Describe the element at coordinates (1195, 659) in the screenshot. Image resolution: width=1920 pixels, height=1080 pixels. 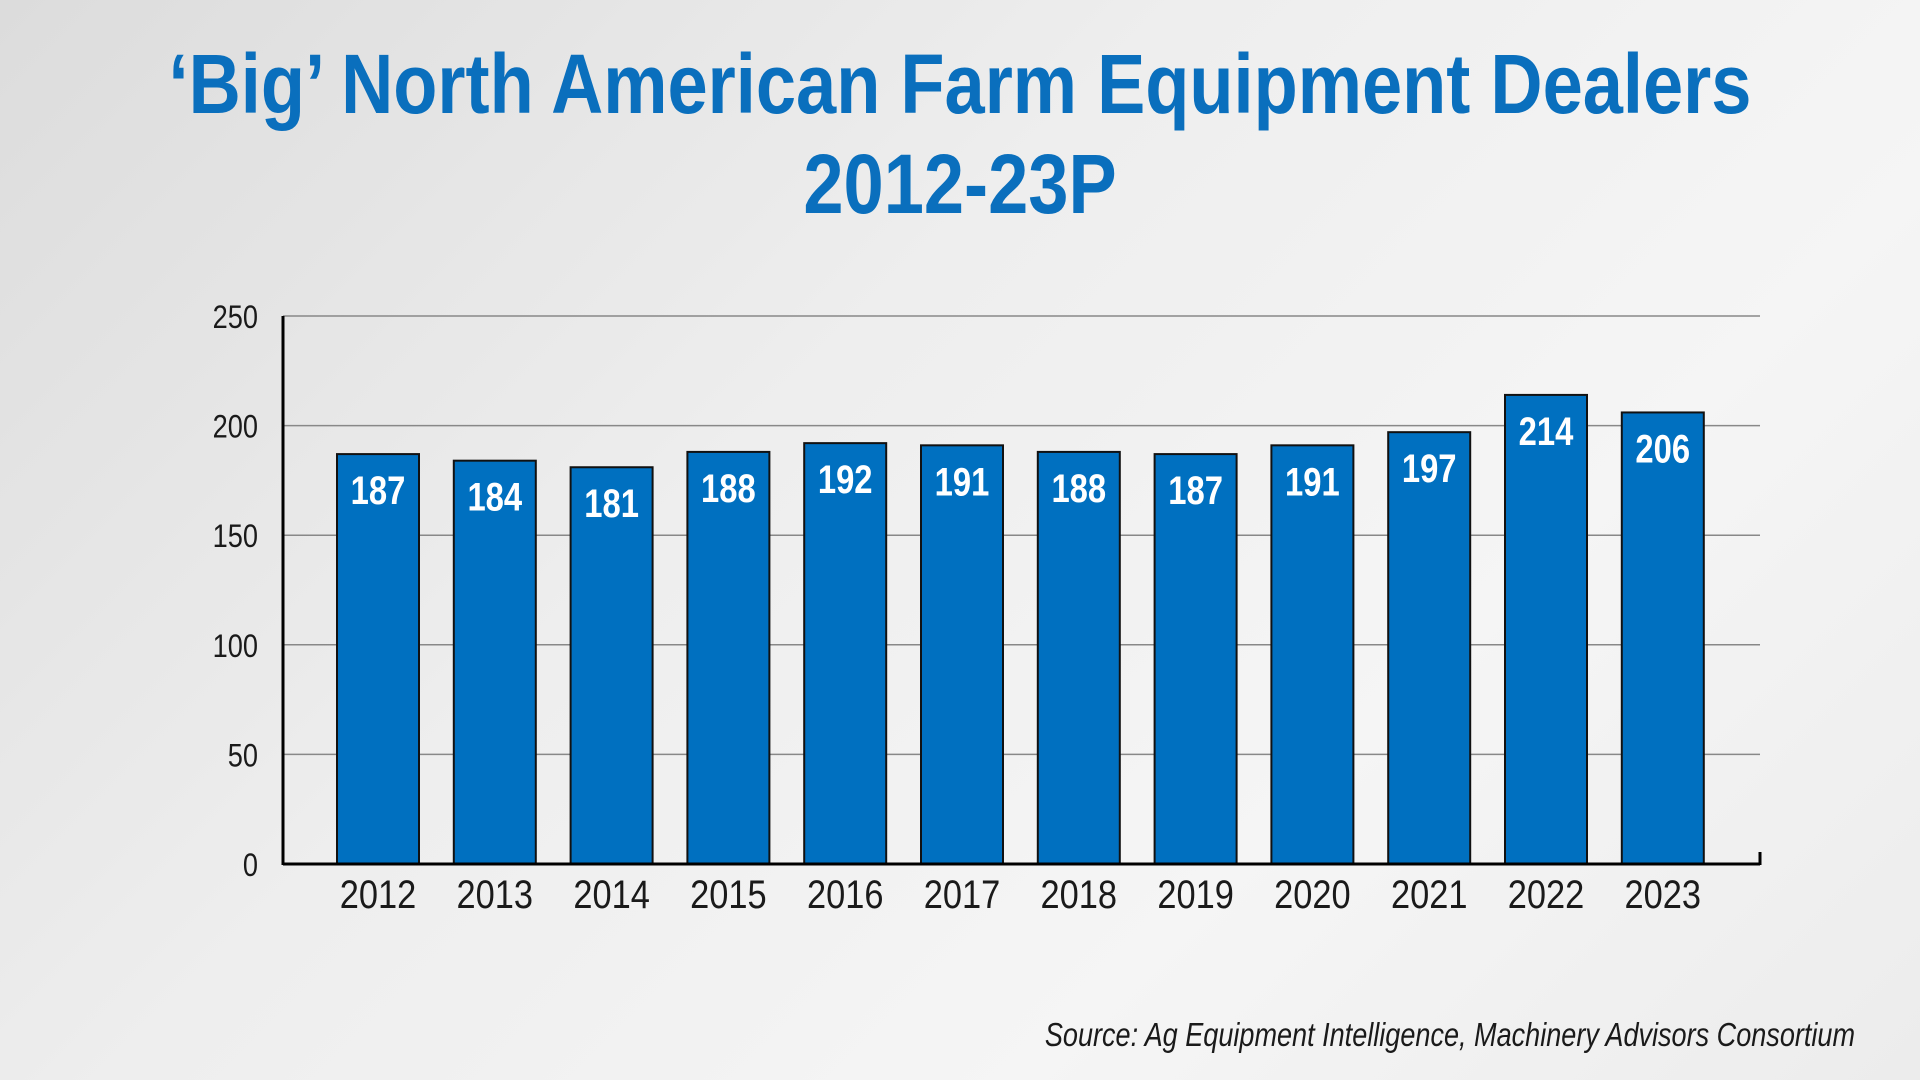
I see `bar-2019` at that location.